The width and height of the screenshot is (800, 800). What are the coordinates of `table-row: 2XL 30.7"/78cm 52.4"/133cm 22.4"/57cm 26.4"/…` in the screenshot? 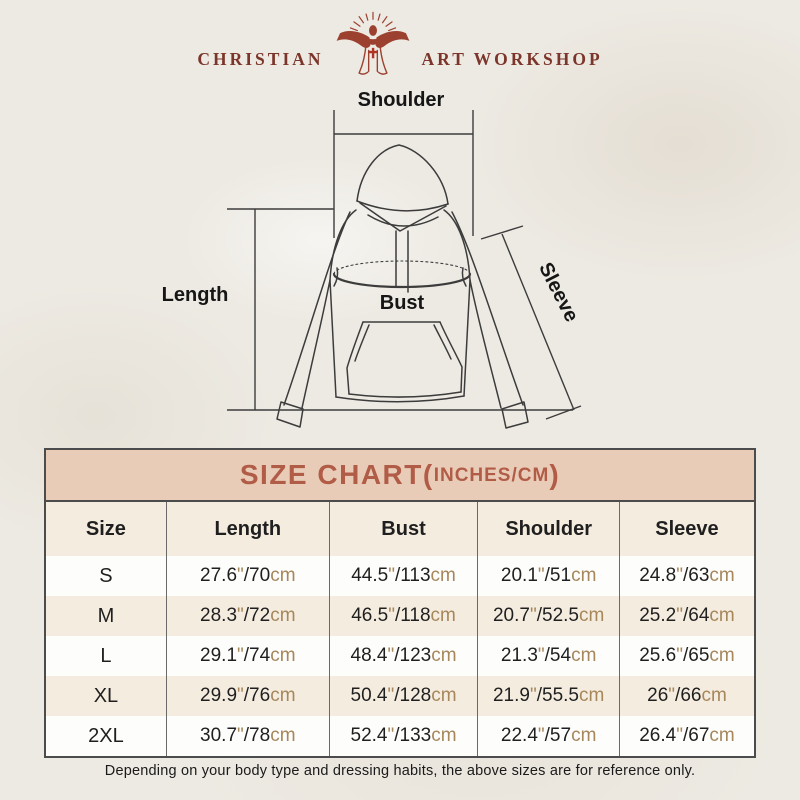 It's located at (400, 736).